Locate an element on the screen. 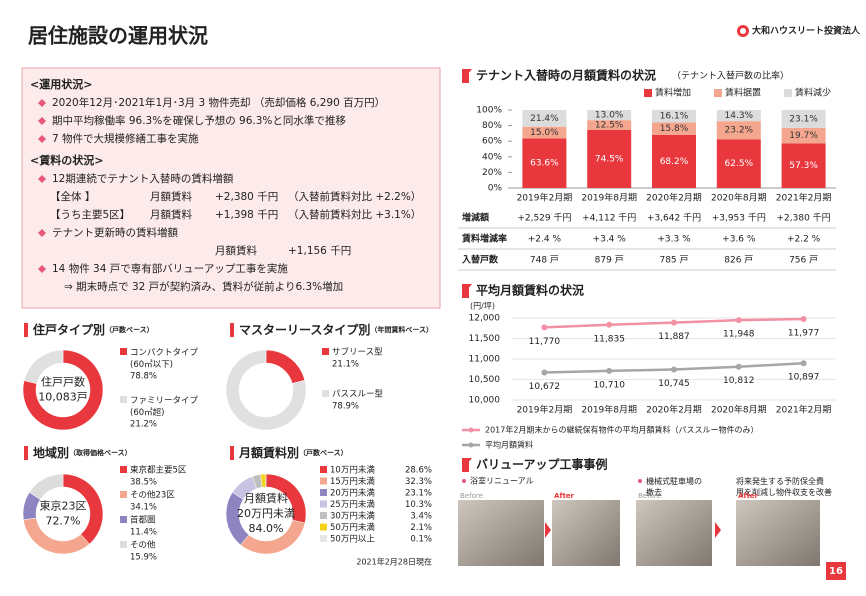  text-line: 撤去 is located at coordinates (654, 492).